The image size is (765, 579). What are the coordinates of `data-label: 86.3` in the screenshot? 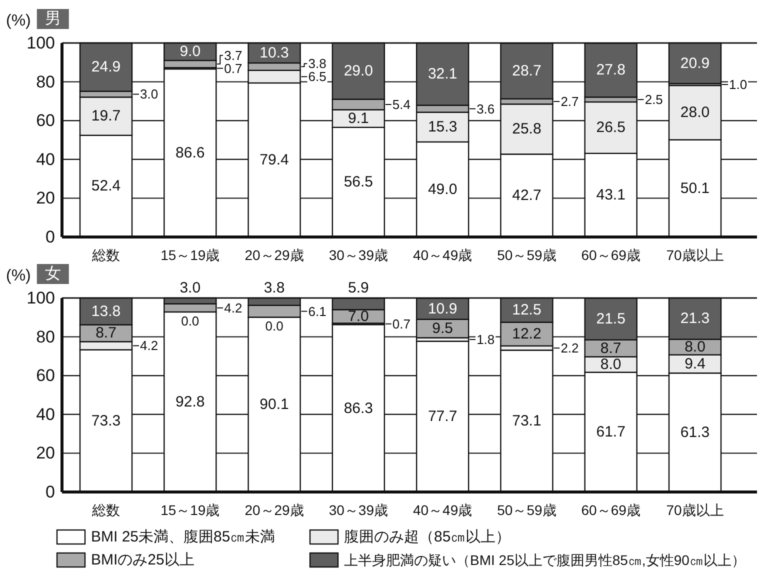 It's located at (359, 408).